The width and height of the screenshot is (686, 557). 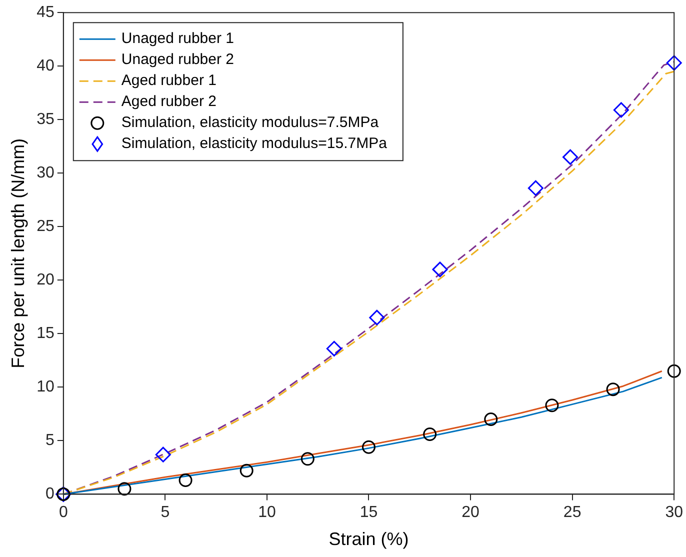 What do you see at coordinates (369, 513) in the screenshot?
I see `x-tick-label: 15` at bounding box center [369, 513].